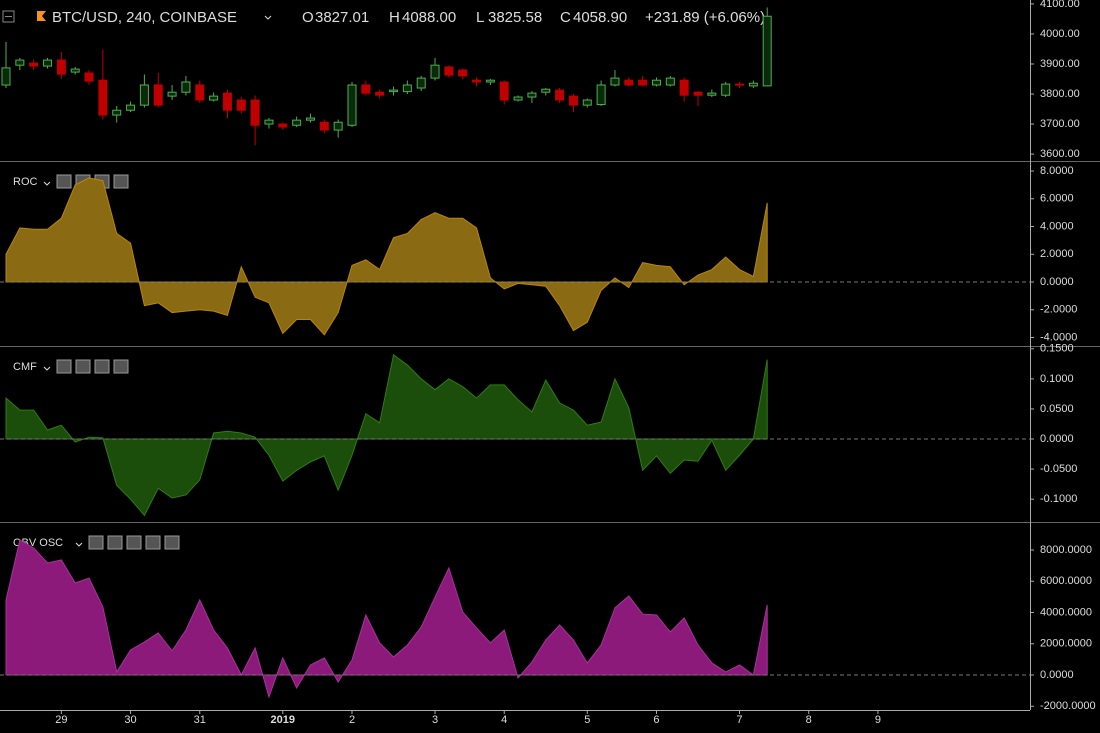  Describe the element at coordinates (8, 16) in the screenshot. I see `collapse-icon` at that location.